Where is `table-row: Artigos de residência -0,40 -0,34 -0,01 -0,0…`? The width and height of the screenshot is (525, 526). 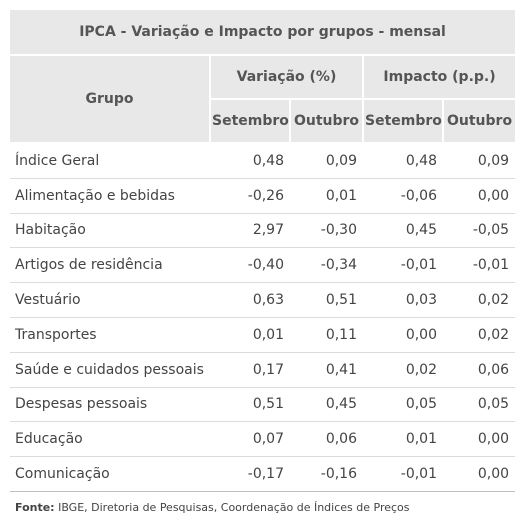 table-row: Artigos de residência -0,40 -0,34 -0,01 -0,0… is located at coordinates (263, 265).